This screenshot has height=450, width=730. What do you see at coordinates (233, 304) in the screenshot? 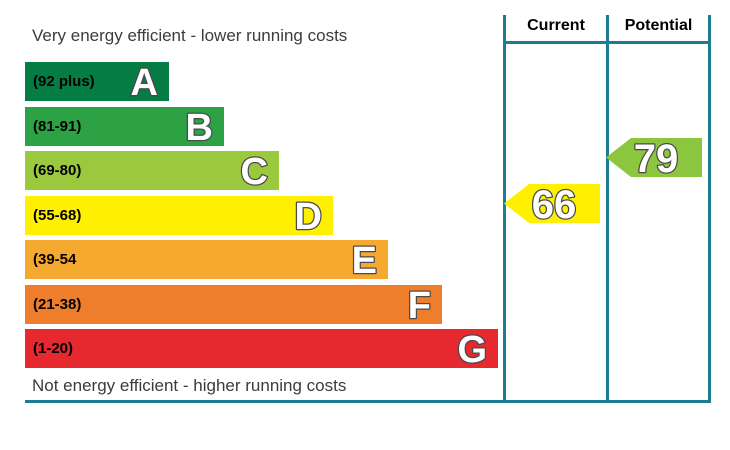
I see `band-row-f: (21-38) F` at bounding box center [233, 304].